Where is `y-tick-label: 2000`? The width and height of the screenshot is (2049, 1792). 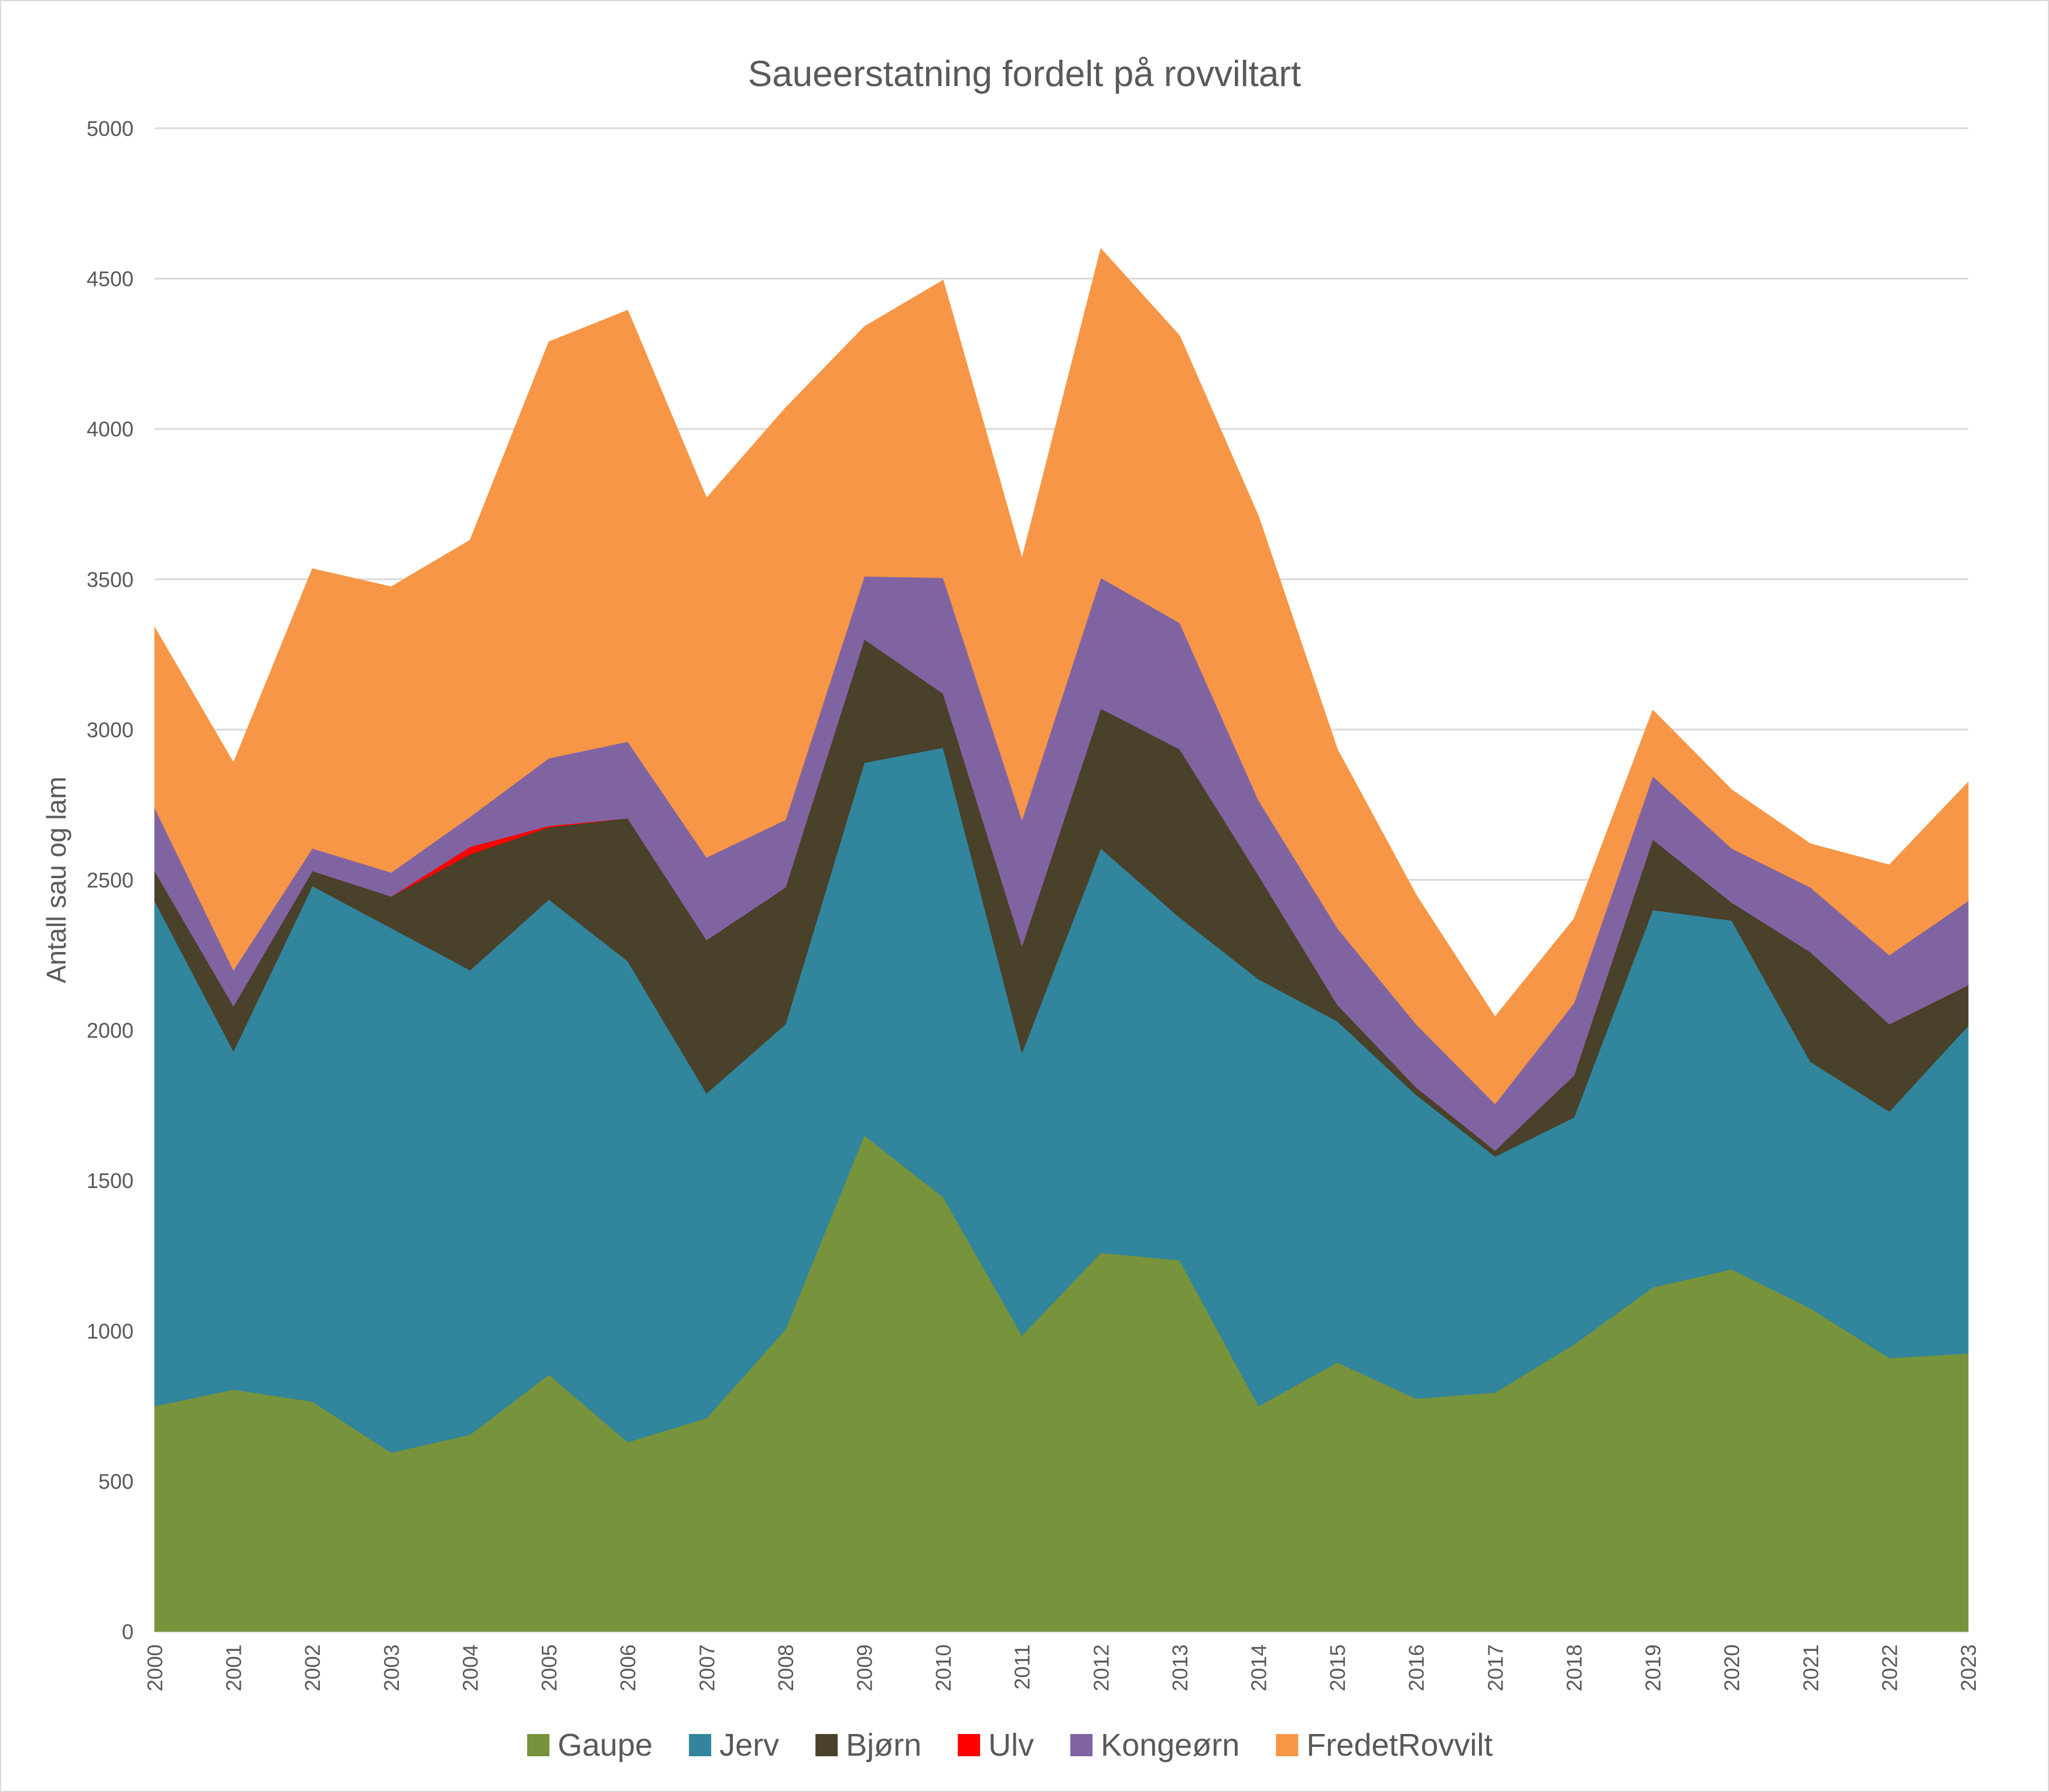
y-tick-label: 2000 is located at coordinates (110, 1031).